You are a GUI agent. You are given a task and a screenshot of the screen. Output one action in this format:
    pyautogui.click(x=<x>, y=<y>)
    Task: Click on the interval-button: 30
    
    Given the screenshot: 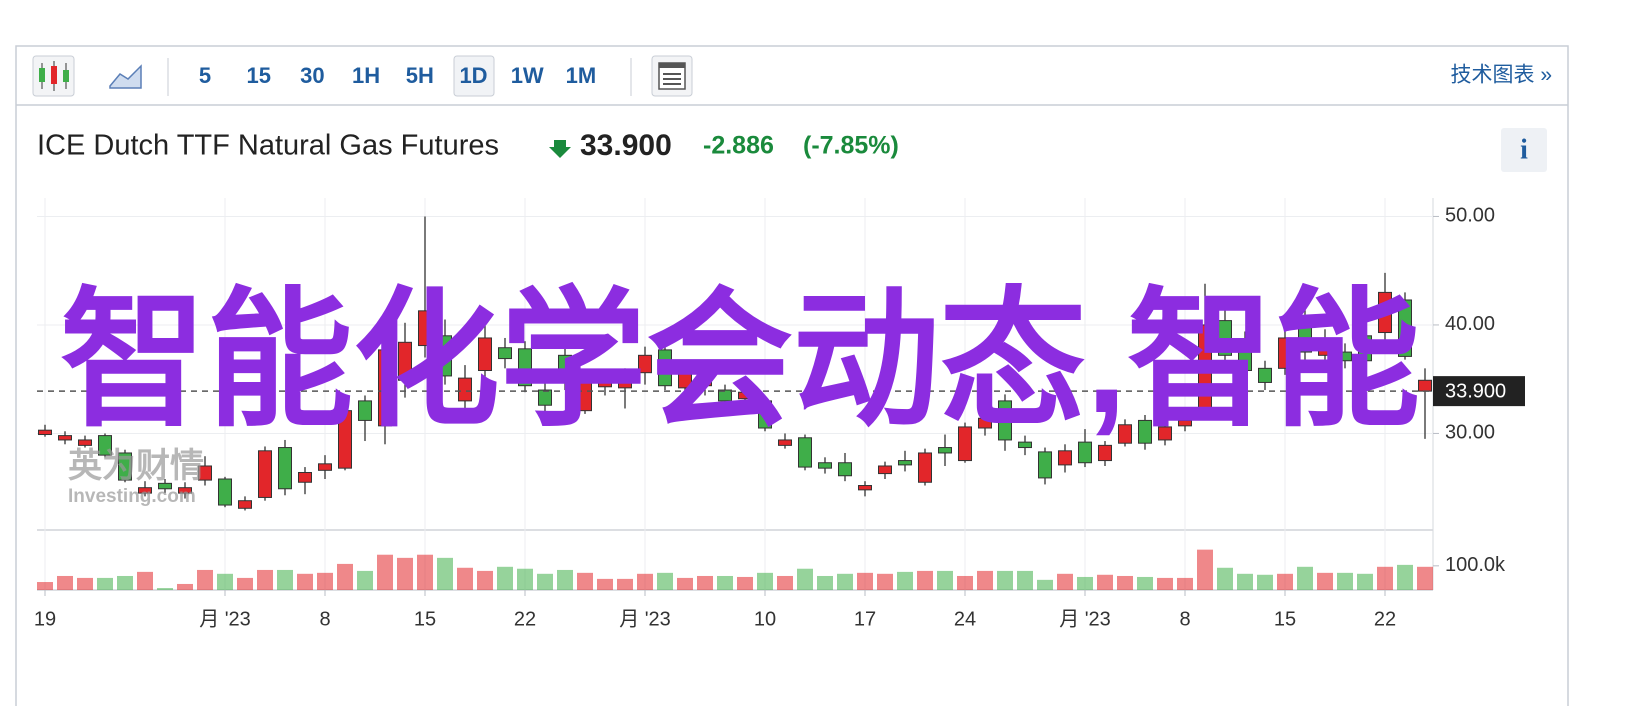 What is the action you would take?
    pyautogui.click(x=312, y=75)
    